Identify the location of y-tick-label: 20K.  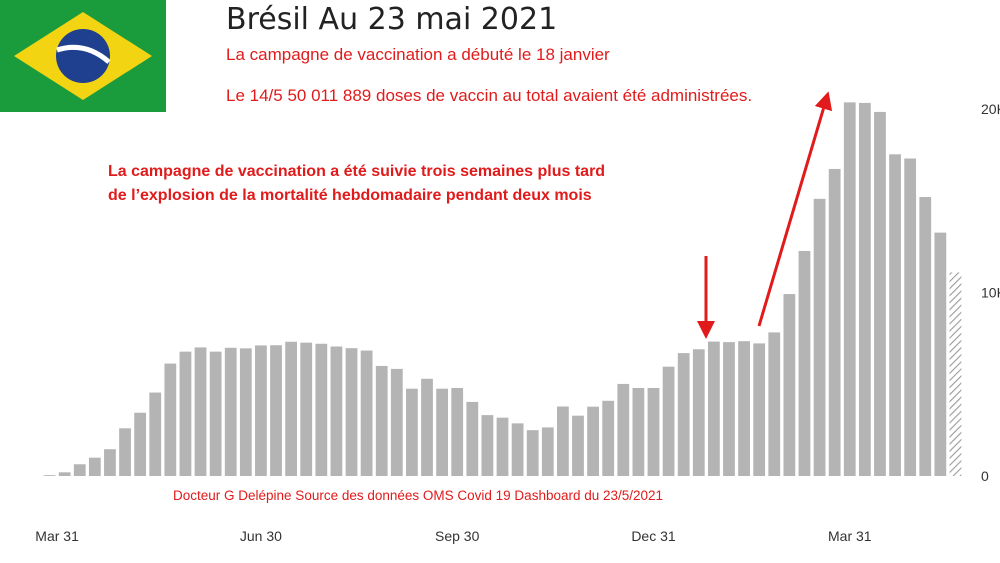
(990, 109).